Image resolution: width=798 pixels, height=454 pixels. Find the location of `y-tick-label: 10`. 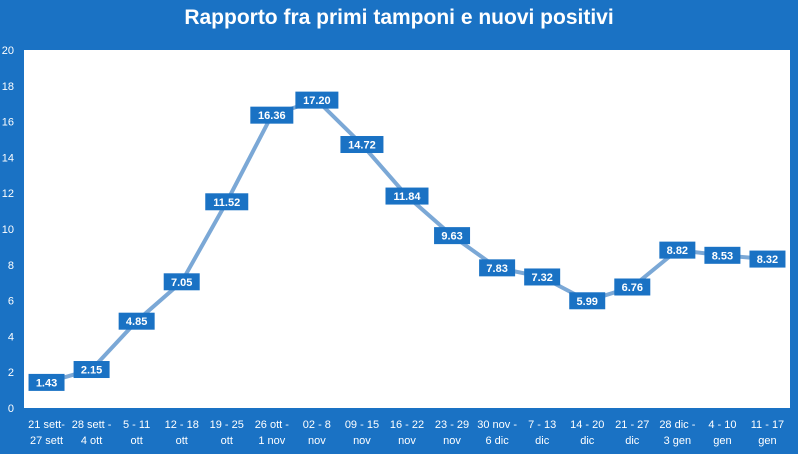

y-tick-label: 10 is located at coordinates (8, 230).